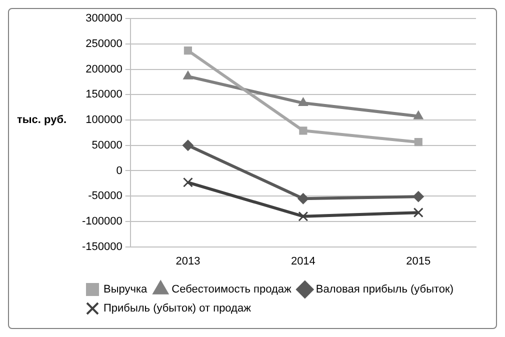 Image resolution: width=505 pixels, height=337 pixels. What do you see at coordinates (303, 261) in the screenshot?
I see `x-tick-label: 2014` at bounding box center [303, 261].